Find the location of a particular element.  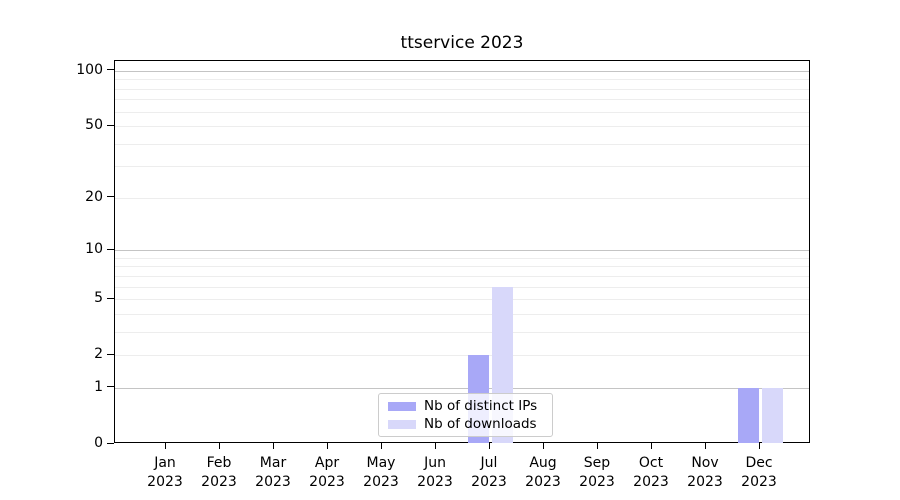

x-tick-label: Jan 2023 is located at coordinates (165, 472).